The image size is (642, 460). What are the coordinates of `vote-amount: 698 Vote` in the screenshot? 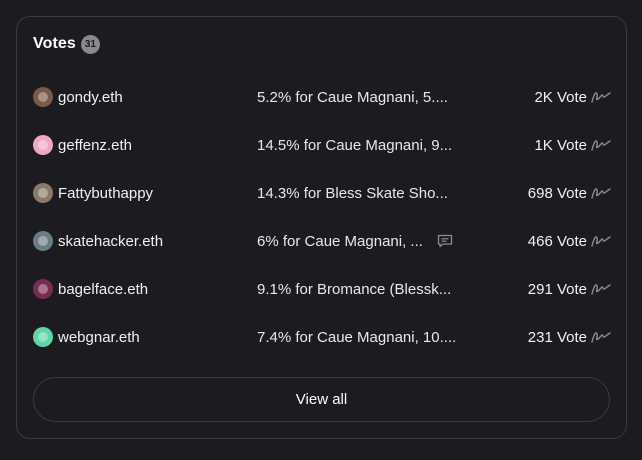 It's located at (569, 193).